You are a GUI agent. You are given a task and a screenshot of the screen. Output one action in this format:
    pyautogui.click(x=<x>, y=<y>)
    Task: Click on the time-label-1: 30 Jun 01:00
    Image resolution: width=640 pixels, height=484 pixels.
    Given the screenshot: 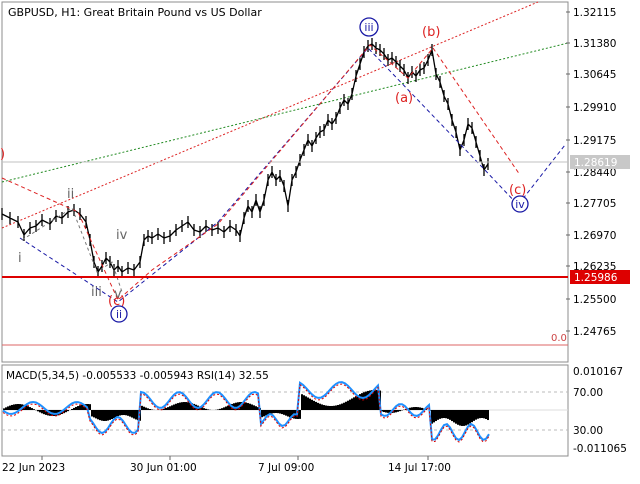 What is the action you would take?
    pyautogui.click(x=163, y=468)
    